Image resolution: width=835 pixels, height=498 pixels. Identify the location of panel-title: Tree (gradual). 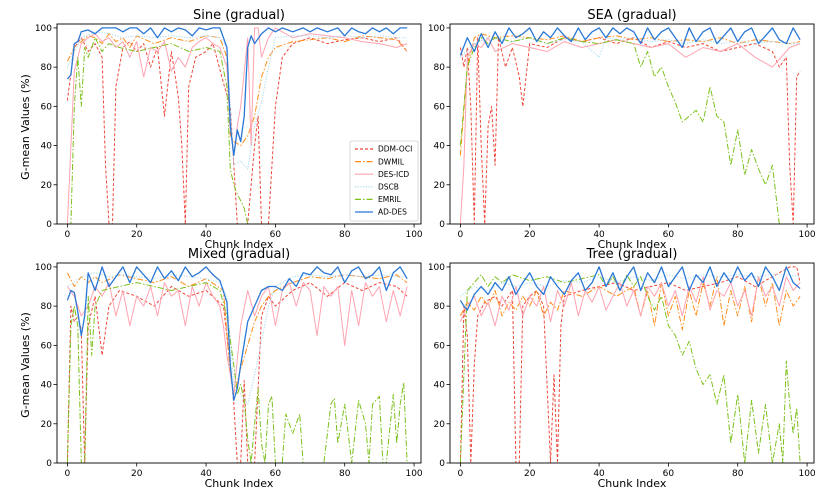
(632, 254).